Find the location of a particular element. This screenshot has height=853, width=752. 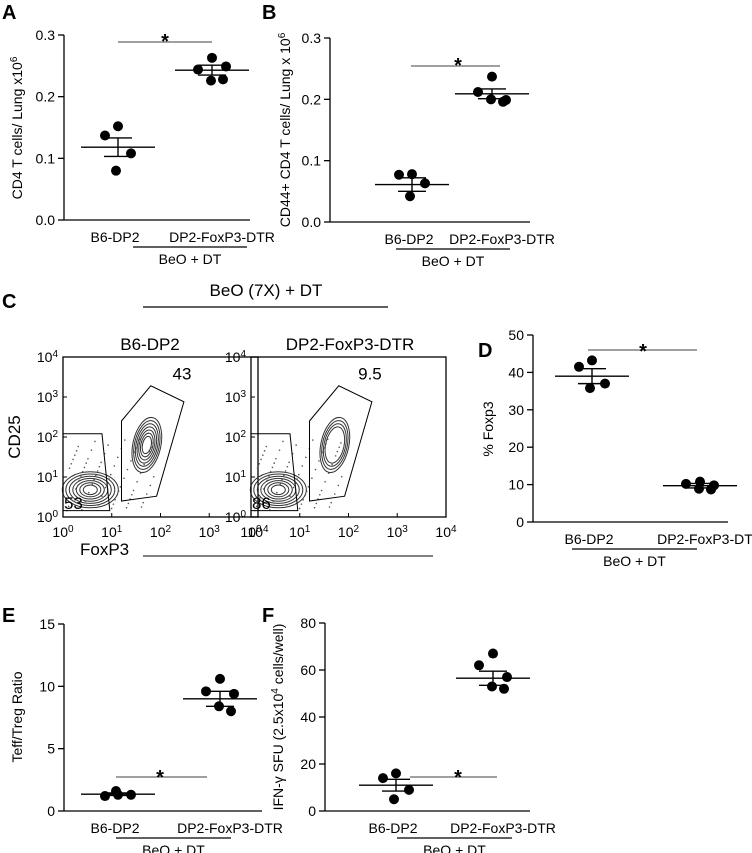

y-tick-label: 0 is located at coordinates (51, 811).